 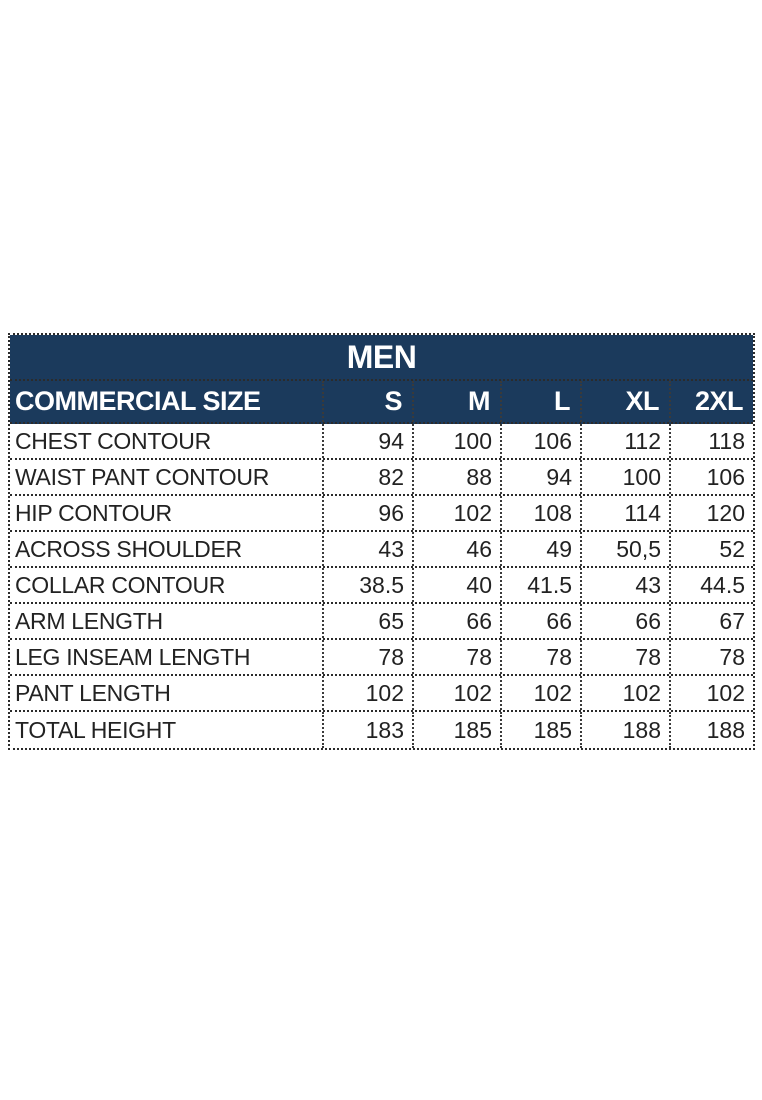 I want to click on cell-value: 112, so click(x=624, y=441).